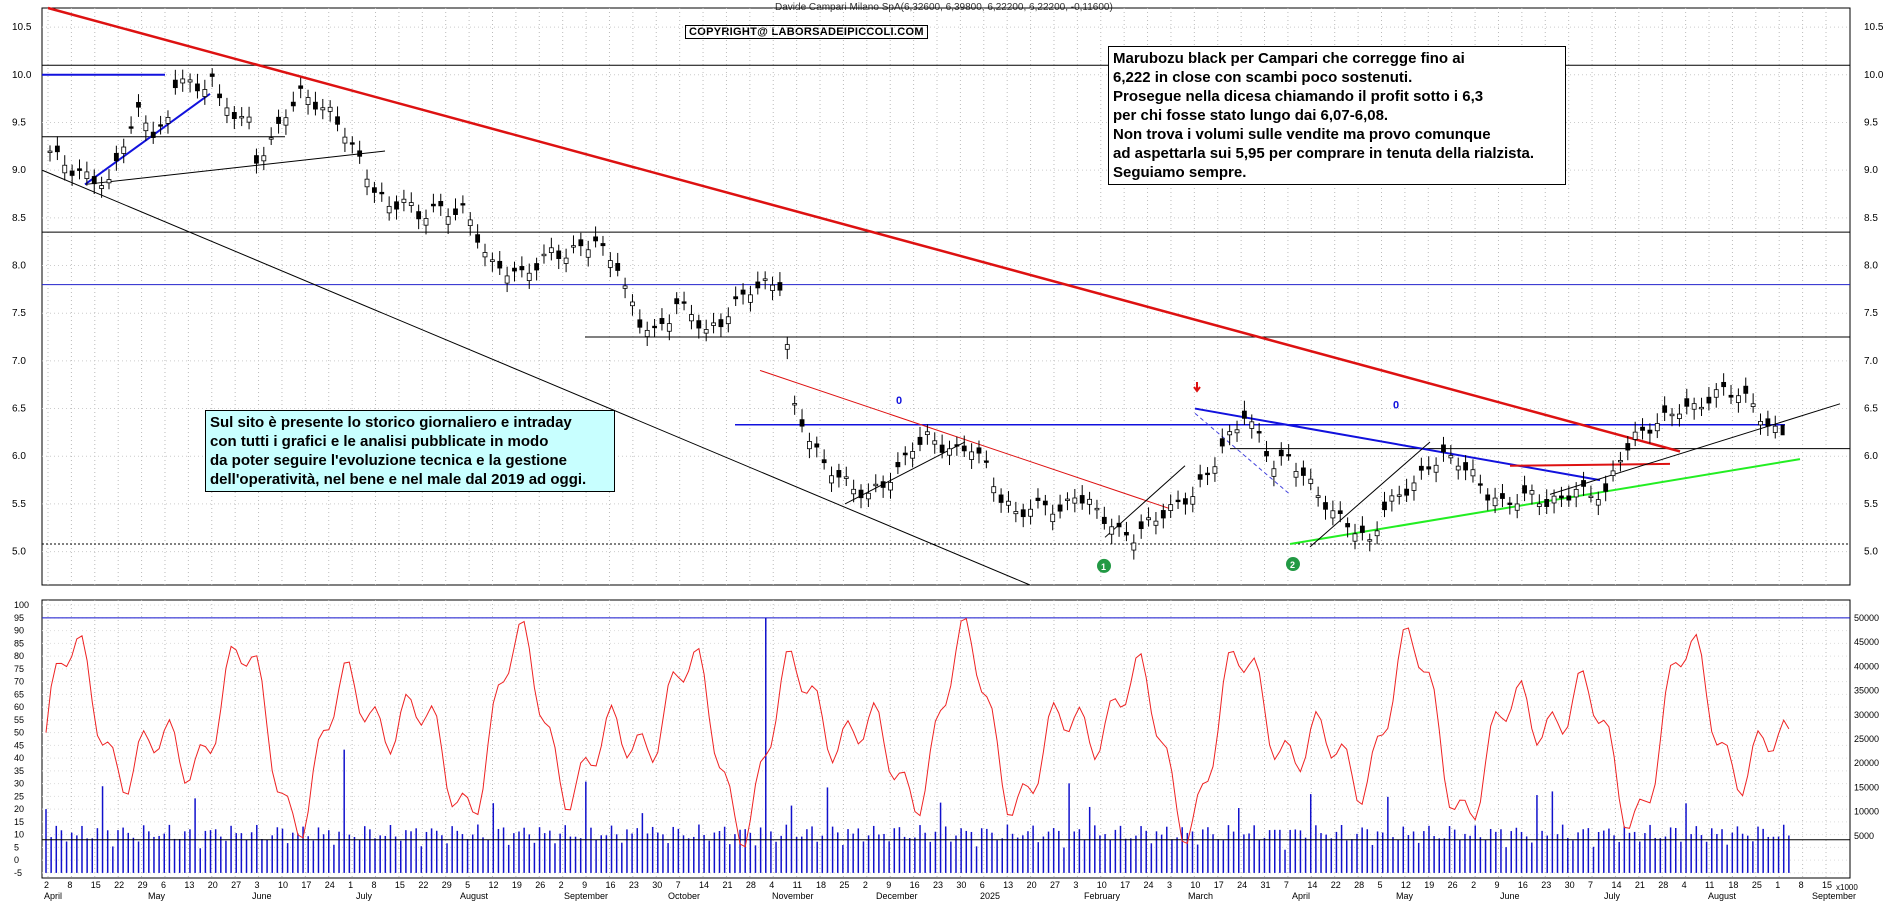 This screenshot has height=902, width=1890. What do you see at coordinates (19, 822) in the screenshot?
I see `osc-tick-label: 15` at bounding box center [19, 822].